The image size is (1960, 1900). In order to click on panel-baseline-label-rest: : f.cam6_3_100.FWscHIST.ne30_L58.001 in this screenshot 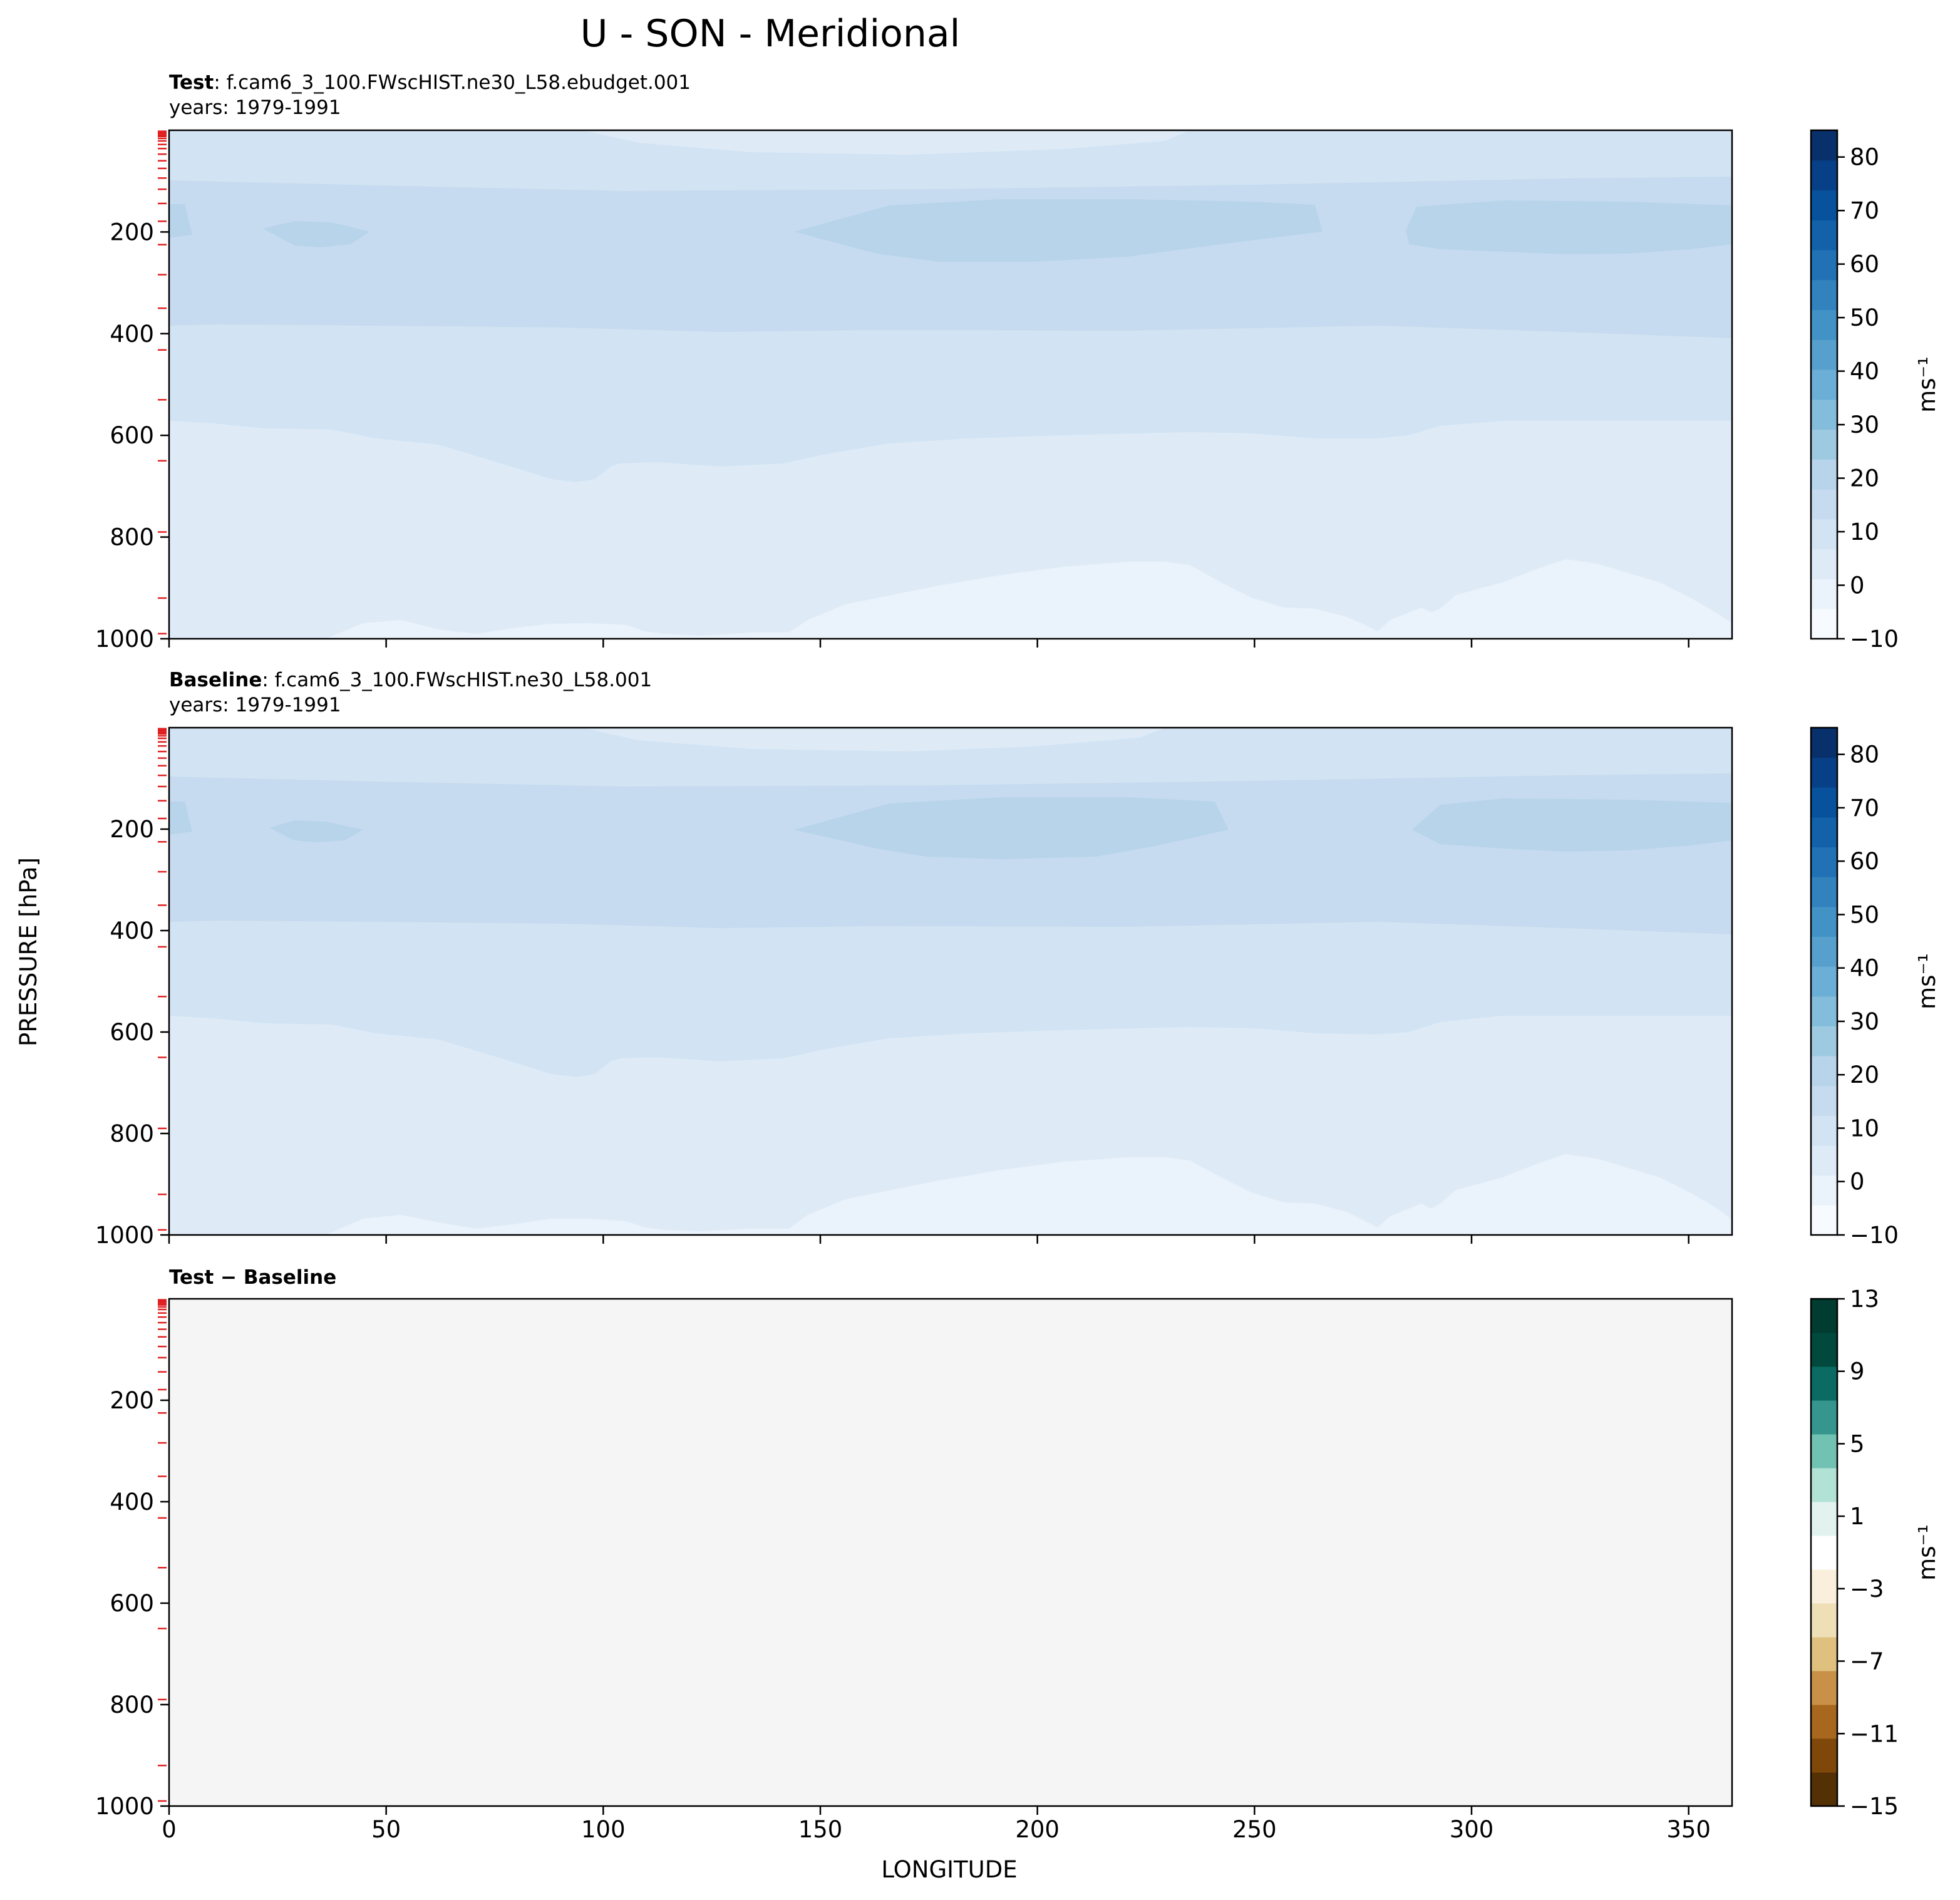, I will do `click(457, 680)`.